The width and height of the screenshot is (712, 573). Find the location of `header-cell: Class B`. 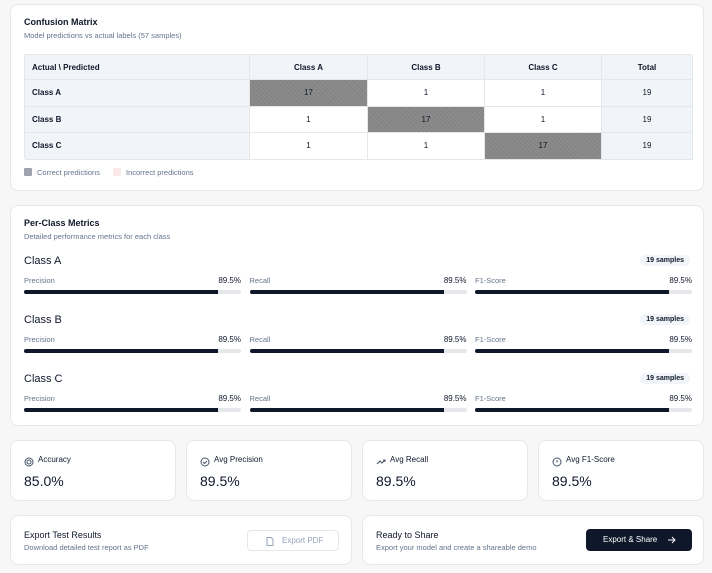

header-cell: Class B is located at coordinates (426, 67).